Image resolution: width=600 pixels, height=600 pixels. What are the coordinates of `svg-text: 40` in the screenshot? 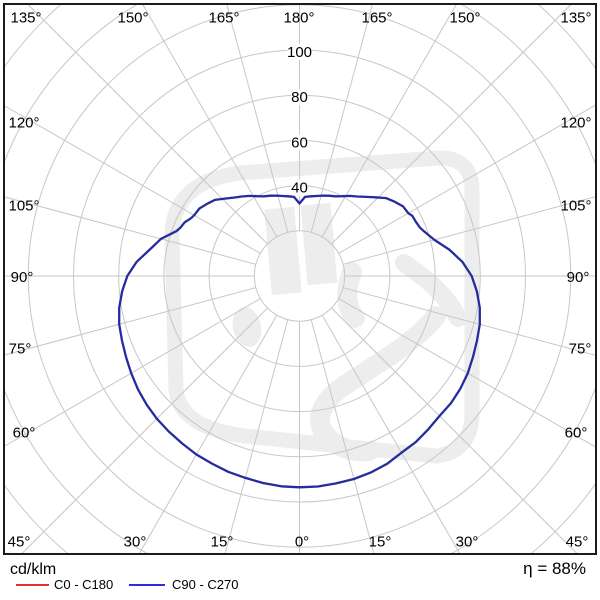 It's located at (299, 188).